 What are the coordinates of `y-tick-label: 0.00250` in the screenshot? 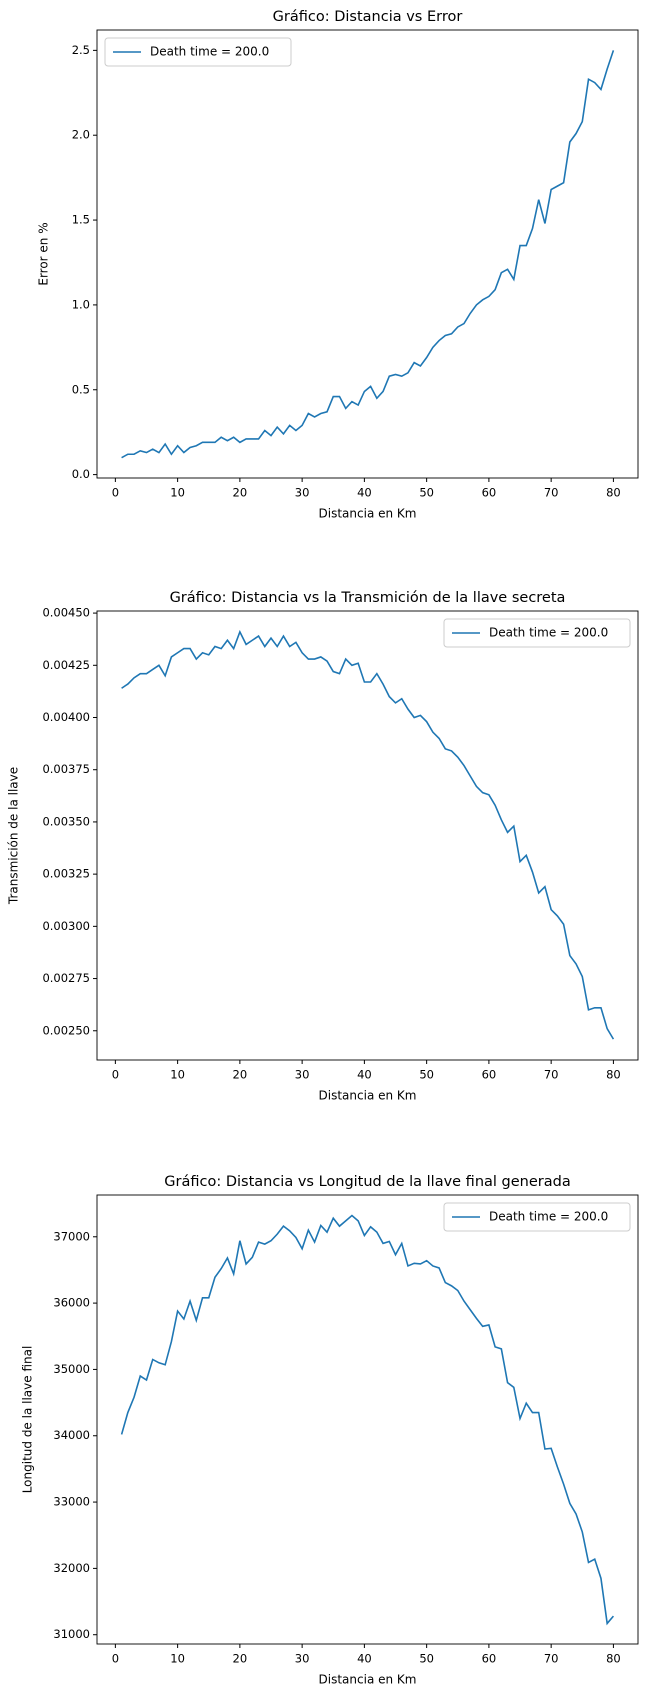 It's located at (66, 1030).